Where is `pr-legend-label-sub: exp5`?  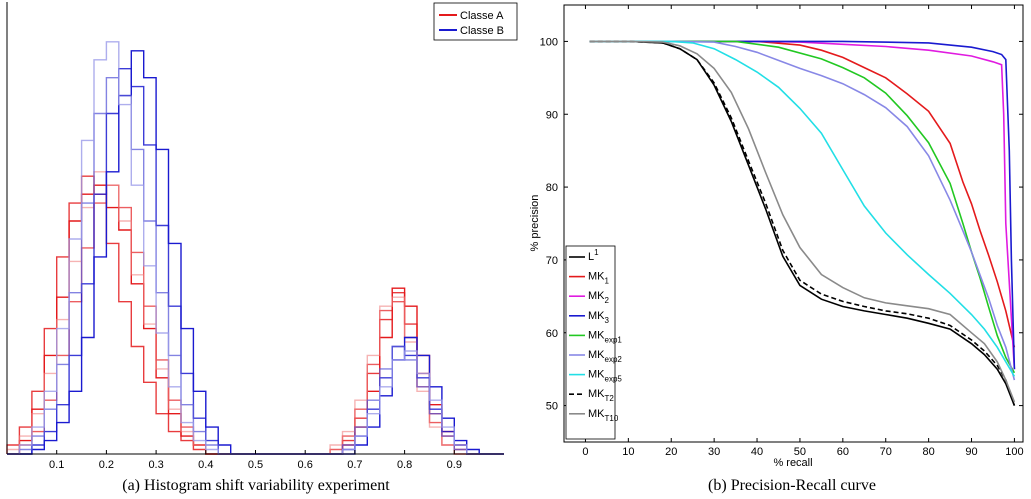
pr-legend-label-sub: exp5 is located at coordinates (614, 379).